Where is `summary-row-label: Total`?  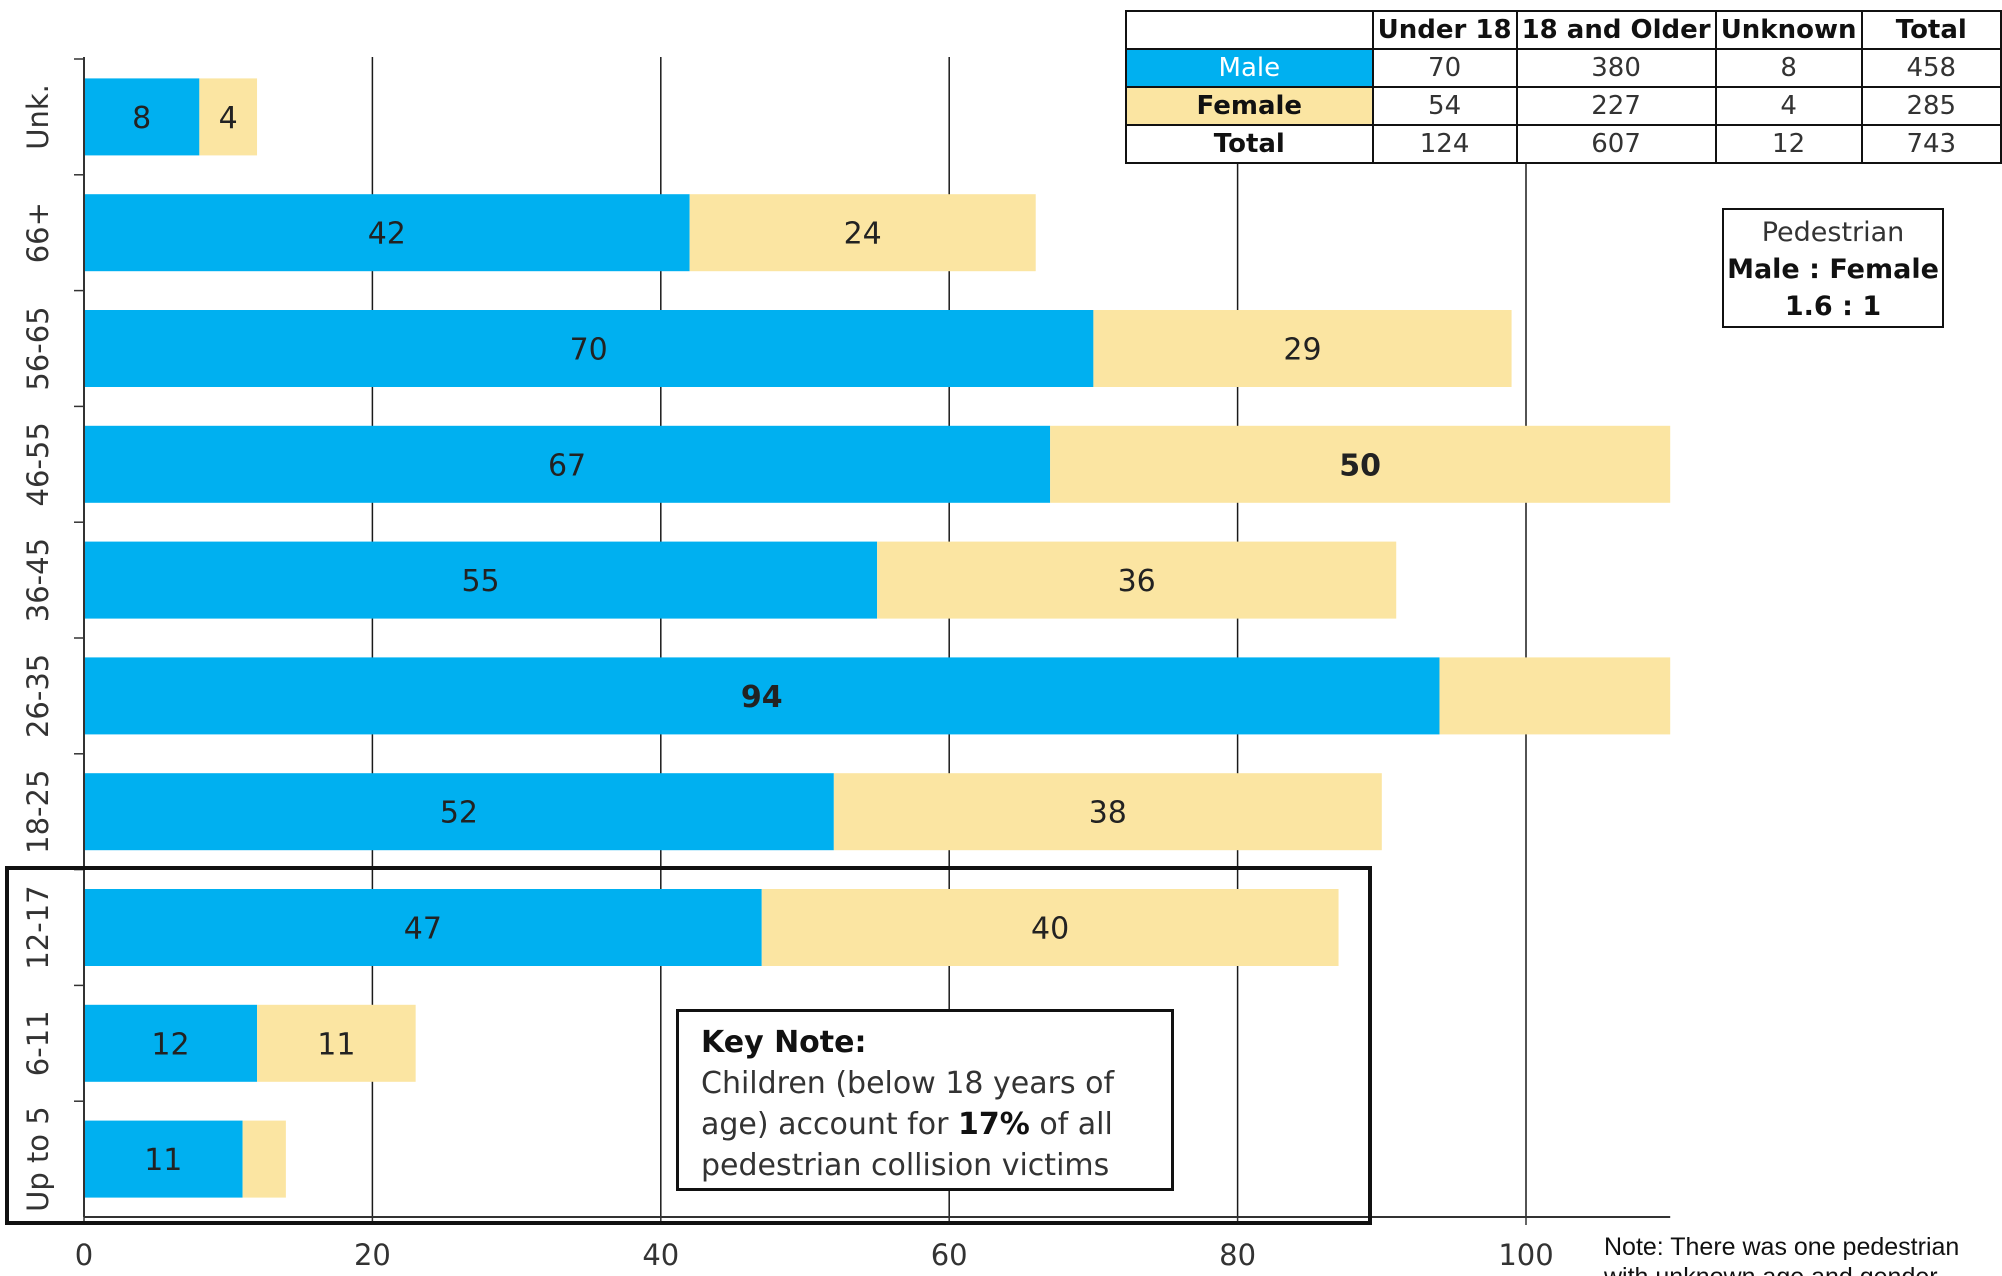 summary-row-label: Total is located at coordinates (1249, 144).